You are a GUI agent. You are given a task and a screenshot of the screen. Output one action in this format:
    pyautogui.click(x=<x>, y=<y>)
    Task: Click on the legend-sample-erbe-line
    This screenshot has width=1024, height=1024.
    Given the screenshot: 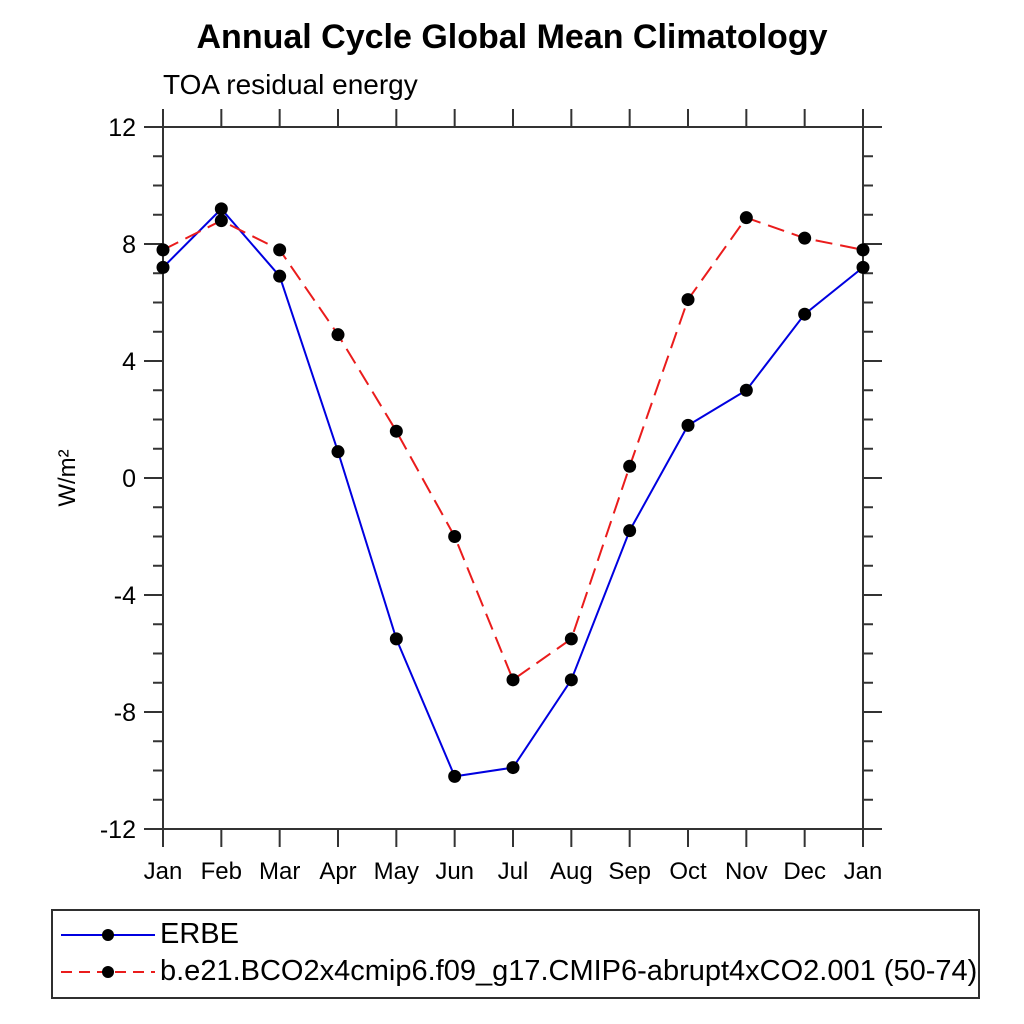 What is the action you would take?
    pyautogui.click(x=108, y=934)
    